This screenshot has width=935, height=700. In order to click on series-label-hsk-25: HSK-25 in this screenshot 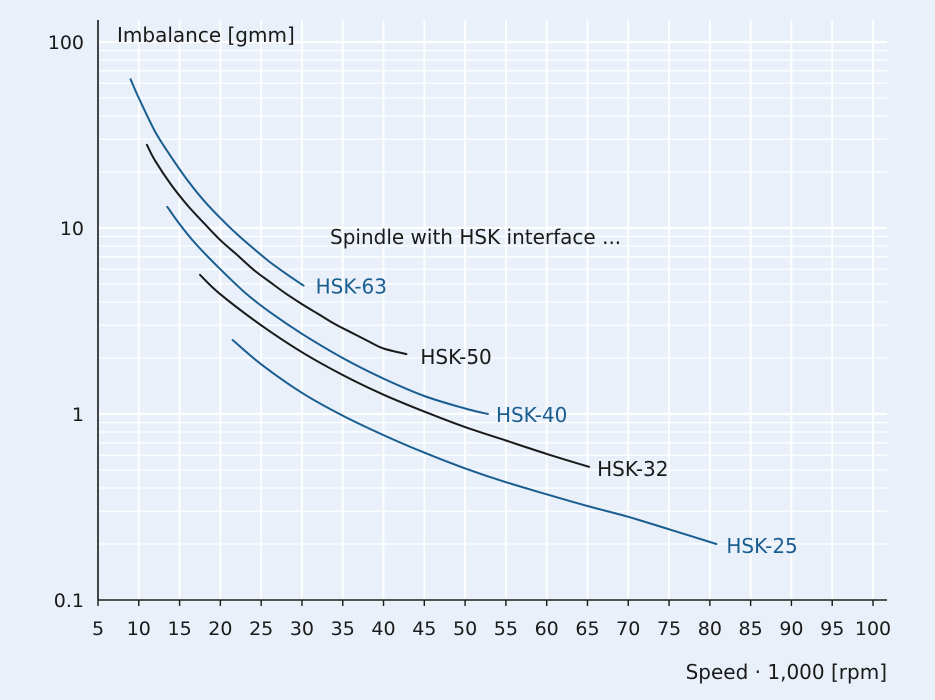, I will do `click(761, 546)`.